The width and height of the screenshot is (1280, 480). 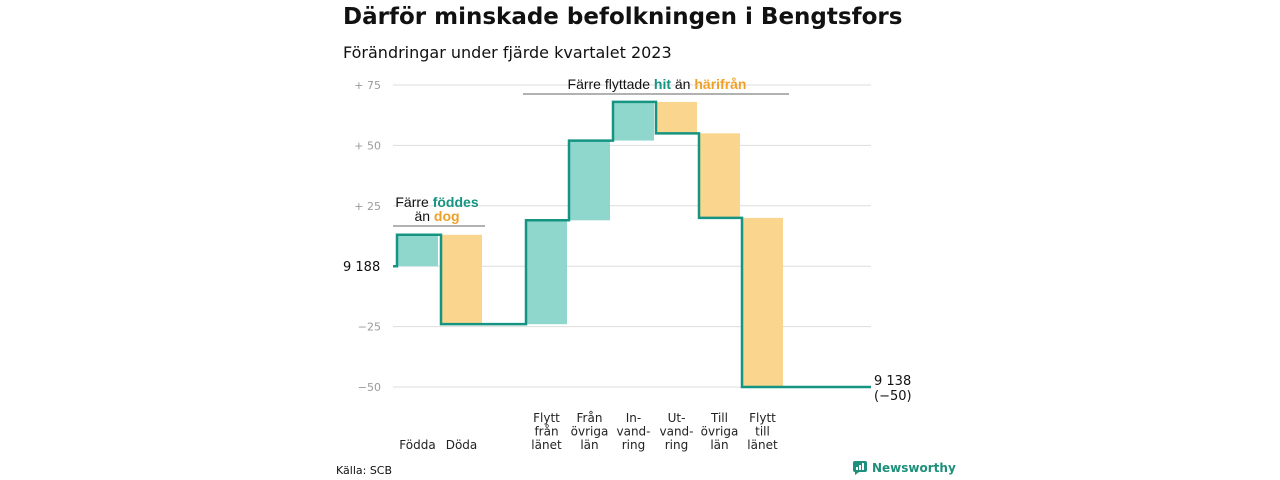 I want to click on category-label-7-2: länet, so click(x=762, y=445).